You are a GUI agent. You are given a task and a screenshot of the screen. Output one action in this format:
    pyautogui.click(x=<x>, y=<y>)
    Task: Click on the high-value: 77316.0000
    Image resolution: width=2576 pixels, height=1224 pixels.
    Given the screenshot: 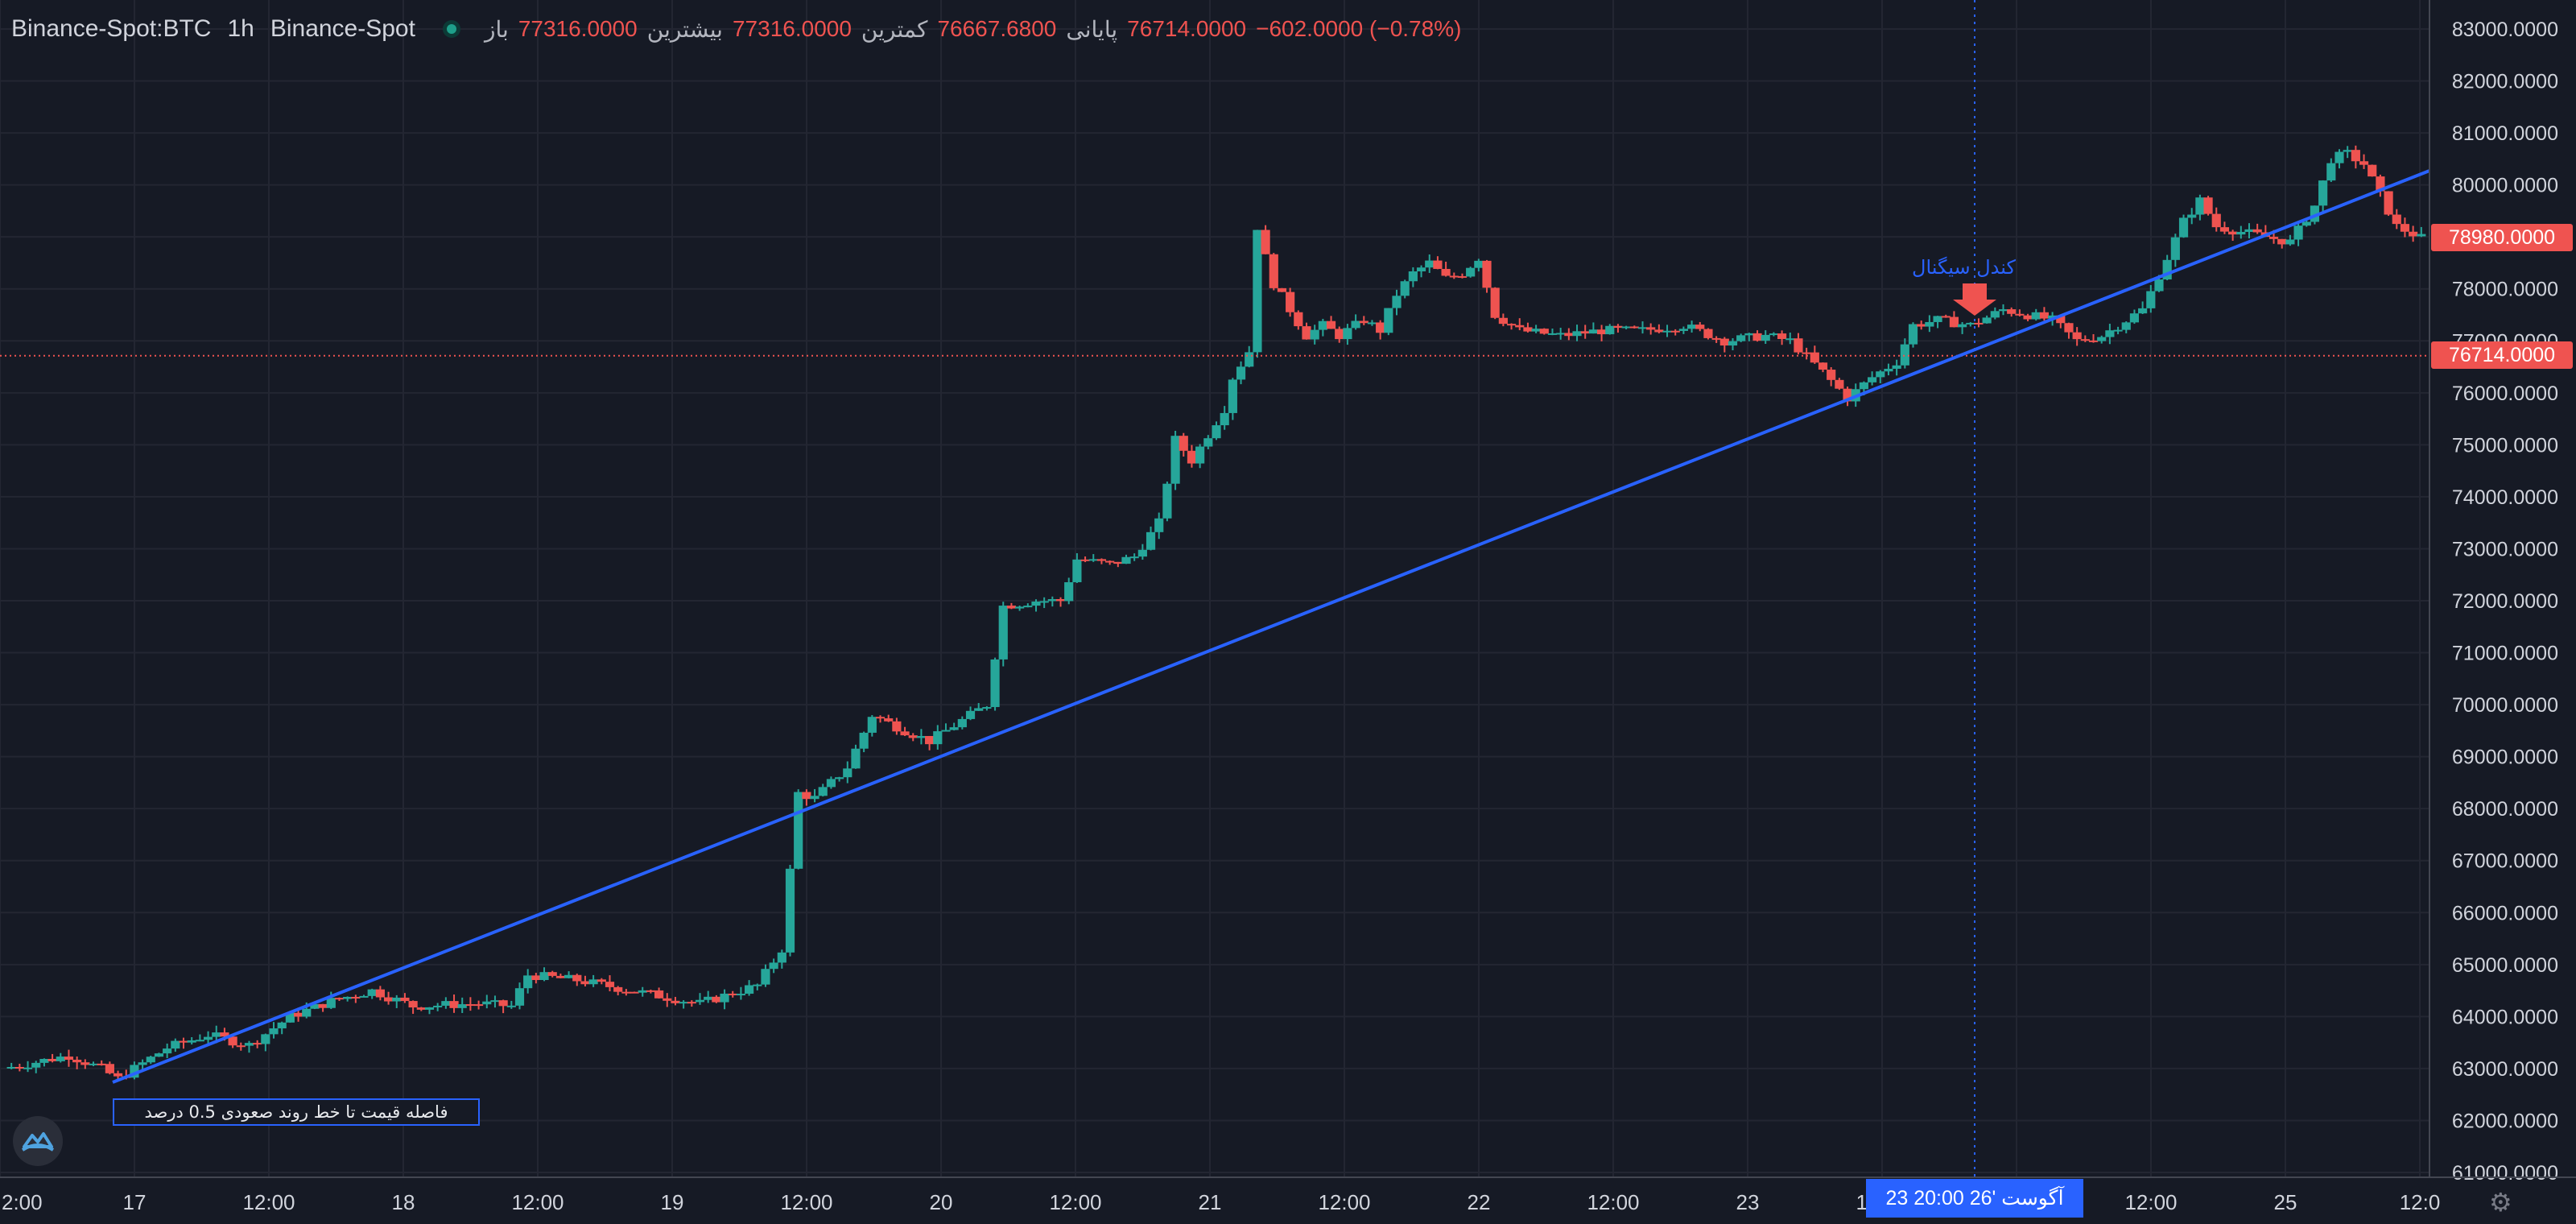 What is the action you would take?
    pyautogui.click(x=792, y=28)
    